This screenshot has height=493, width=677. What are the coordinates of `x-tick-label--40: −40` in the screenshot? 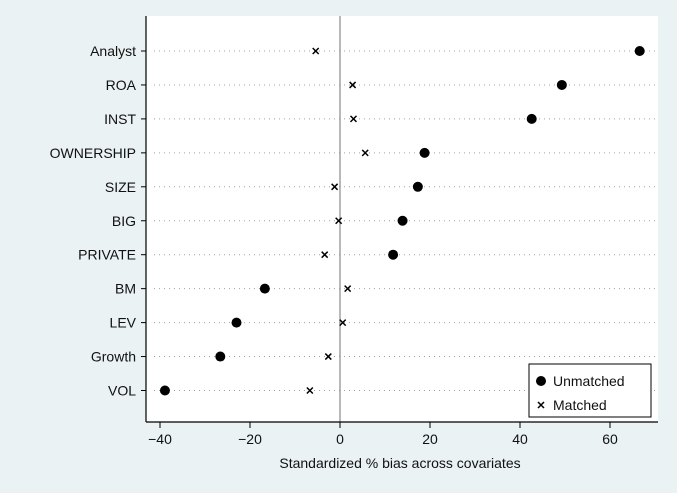 It's located at (160, 439).